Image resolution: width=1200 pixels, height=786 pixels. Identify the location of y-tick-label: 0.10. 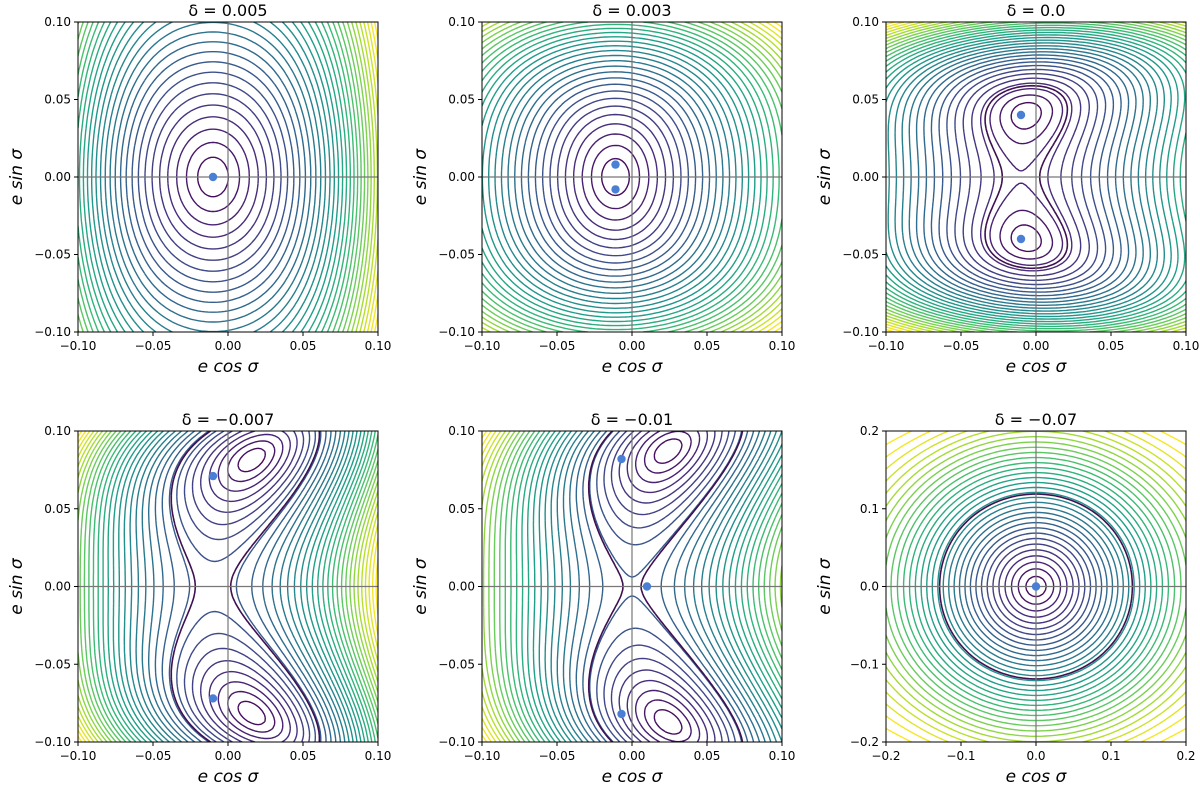
(57, 22).